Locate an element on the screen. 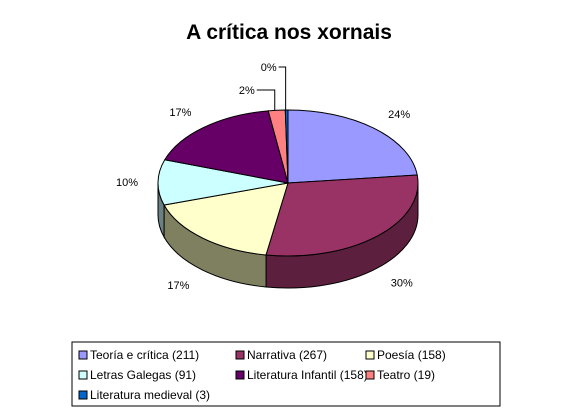 Image resolution: width=579 pixels, height=415 pixels. legend-label-2: Poesía (158) is located at coordinates (411, 355).